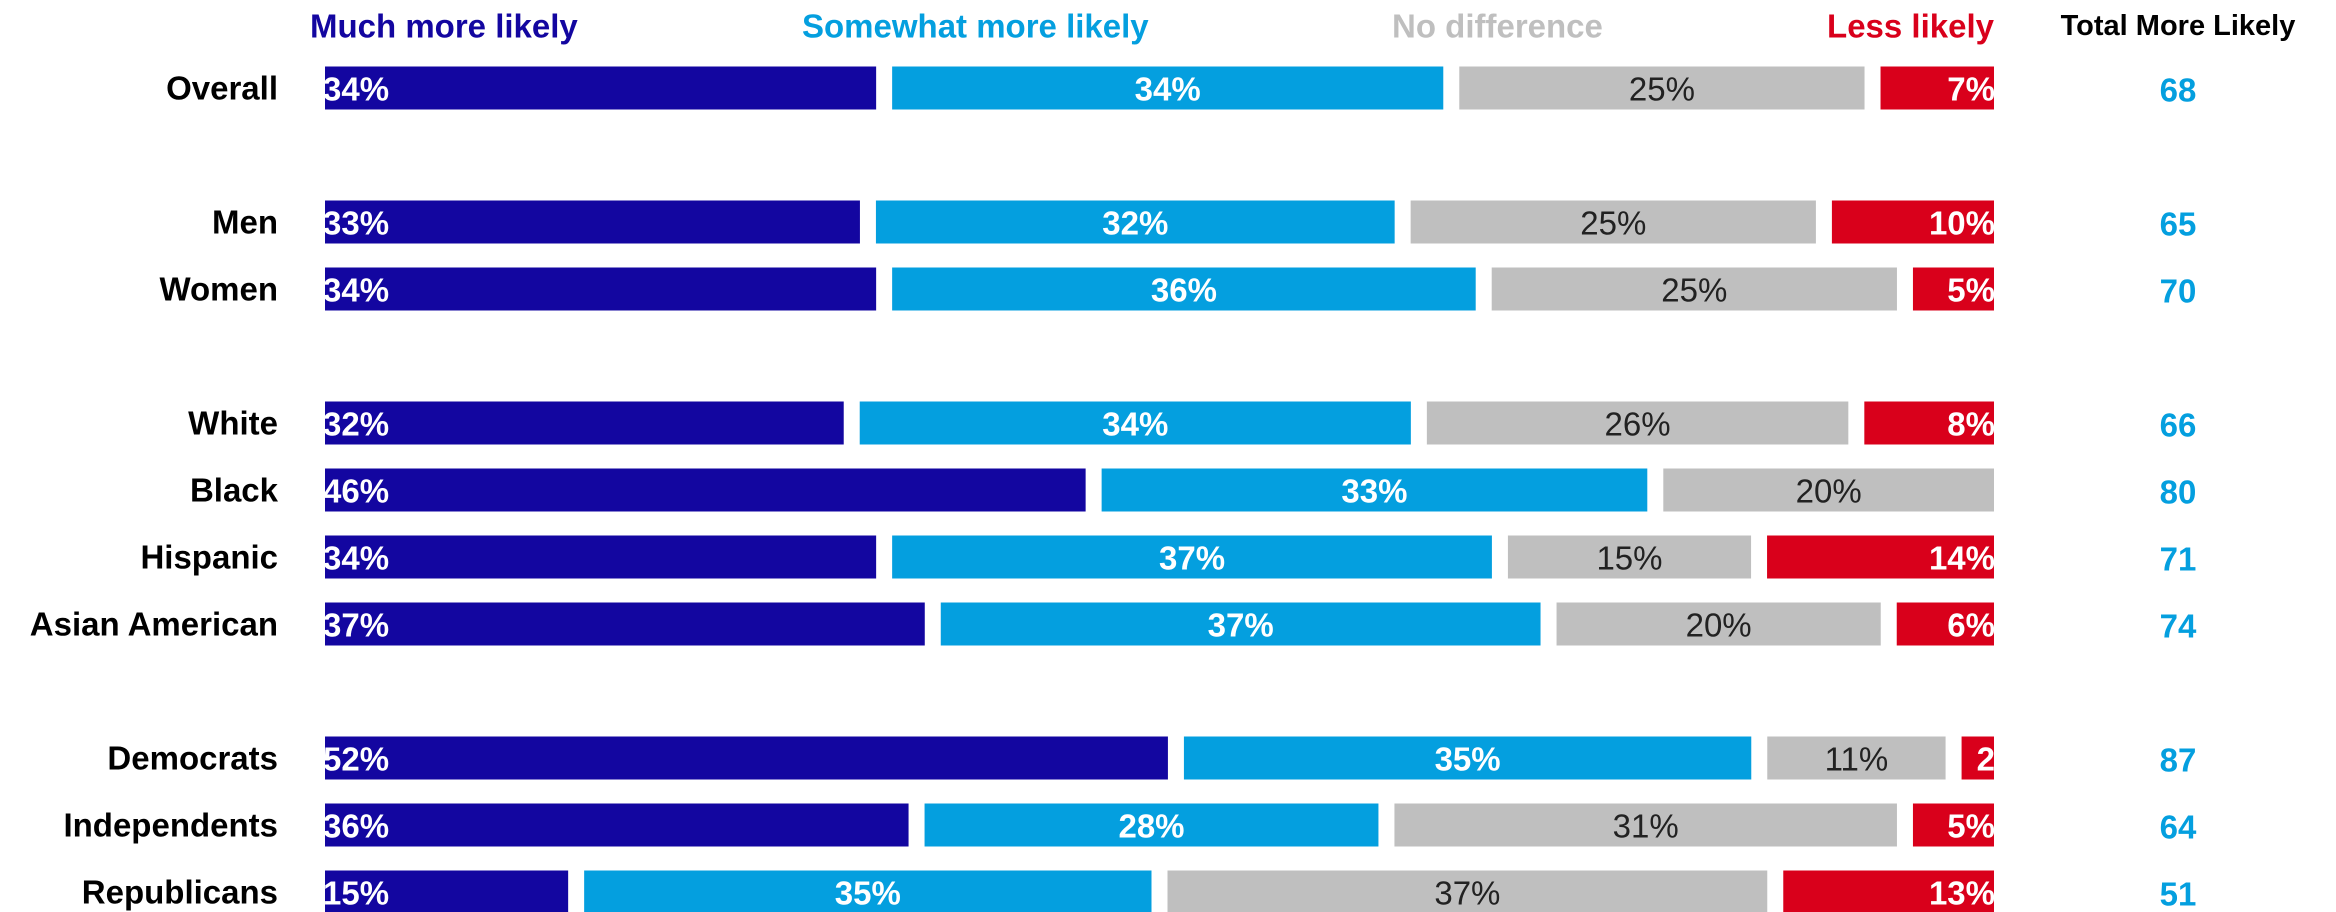 The image size is (2336, 912). I want to click on bar-black-much-more-likely-label: 46%, so click(356, 491).